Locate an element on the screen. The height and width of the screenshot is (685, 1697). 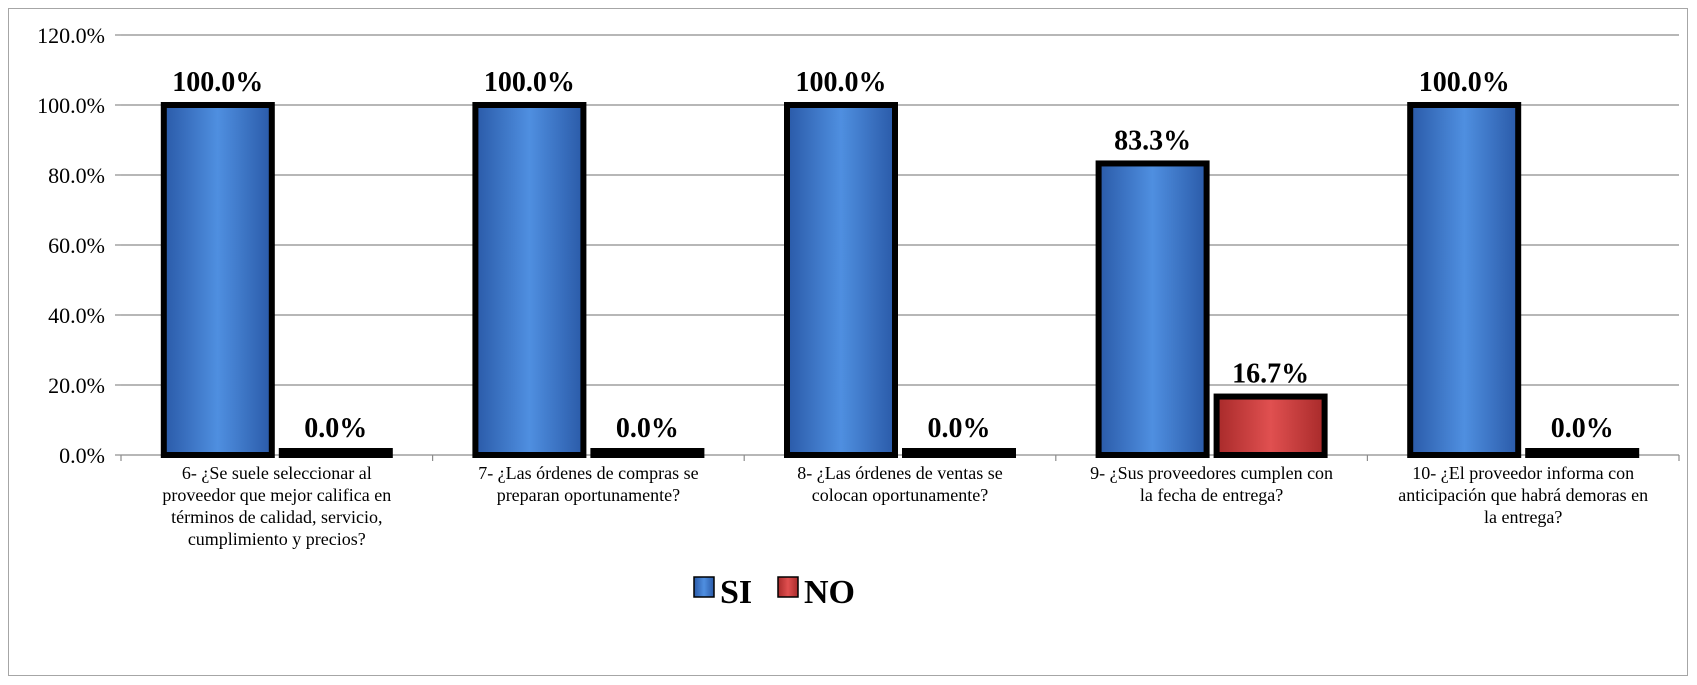
legend-swatch-si is located at coordinates (704, 587).